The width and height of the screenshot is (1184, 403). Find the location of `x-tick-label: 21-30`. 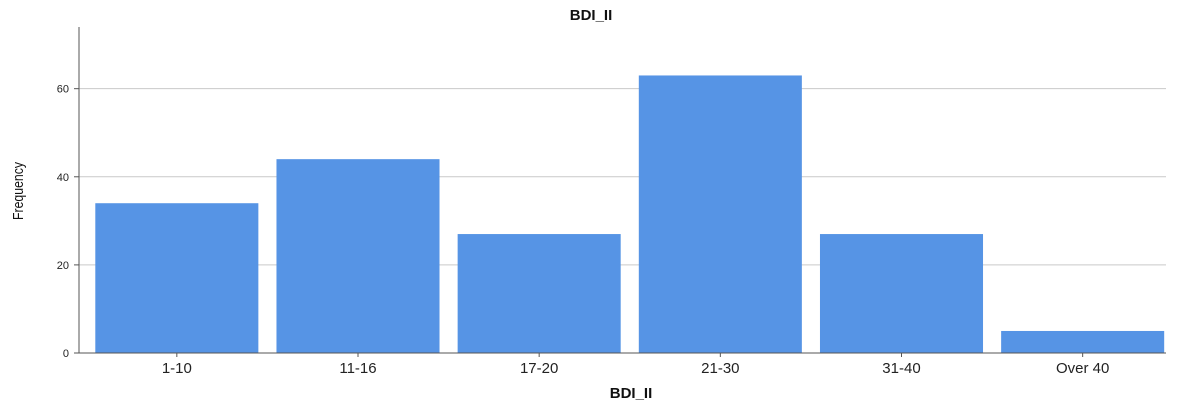

x-tick-label: 21-30 is located at coordinates (720, 368).